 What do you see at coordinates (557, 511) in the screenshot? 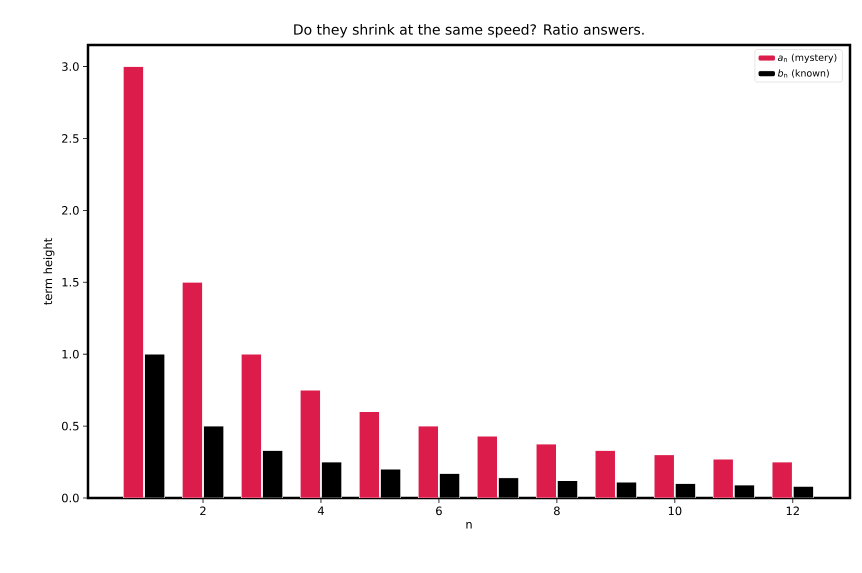
I see `x-tick-label: 8` at bounding box center [557, 511].